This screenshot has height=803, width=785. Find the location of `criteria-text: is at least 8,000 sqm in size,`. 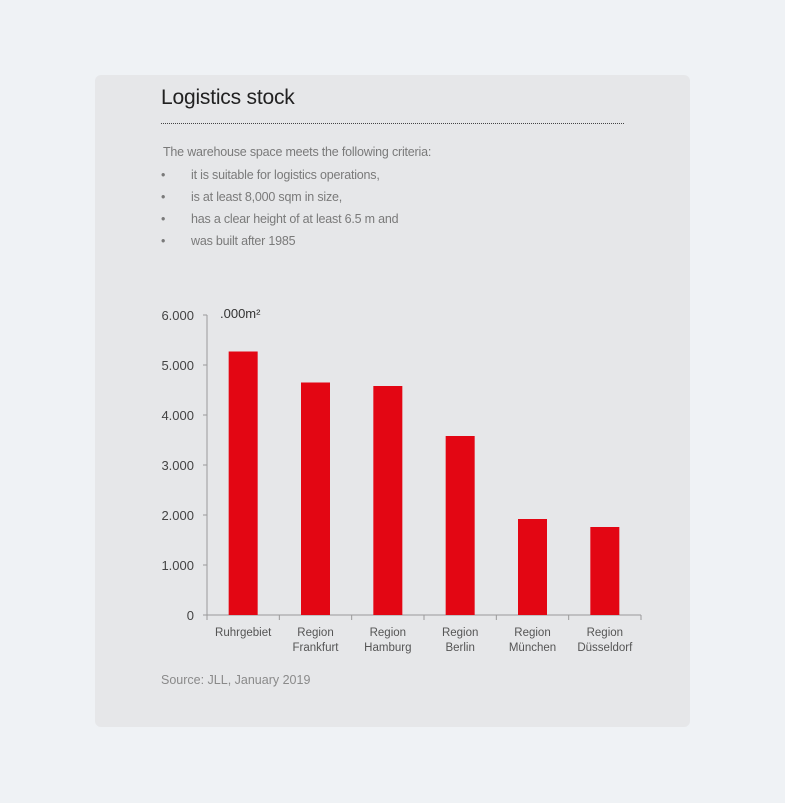

criteria-text: is at least 8,000 sqm in size, is located at coordinates (267, 197).